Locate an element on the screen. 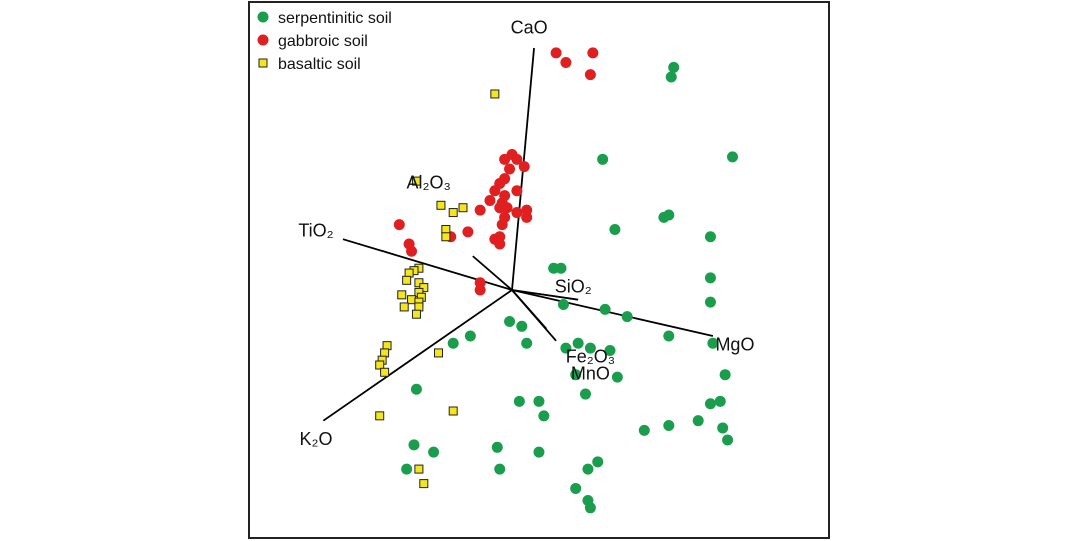 Image resolution: width=1081 pixels, height=541 pixels. legend-item-basaltic: basaltic soil is located at coordinates (309, 64).